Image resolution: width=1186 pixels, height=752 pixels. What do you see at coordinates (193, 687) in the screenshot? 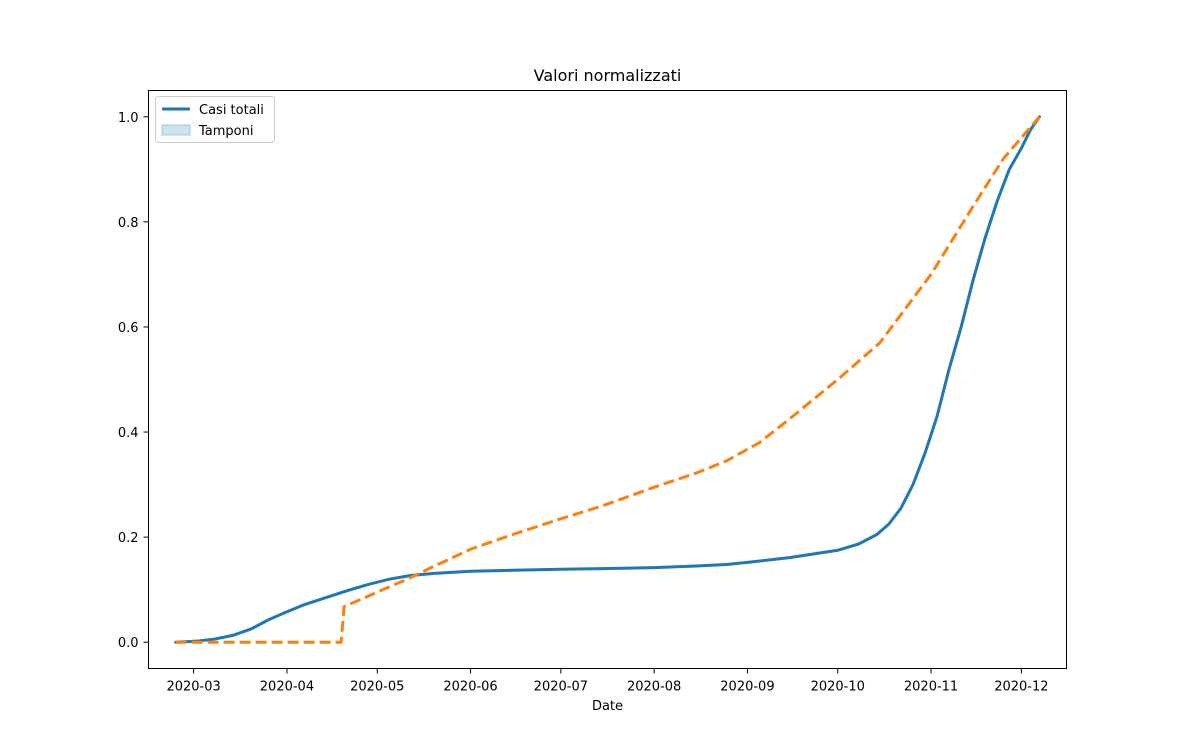
I see `x-tick-label: 2020-03` at bounding box center [193, 687].